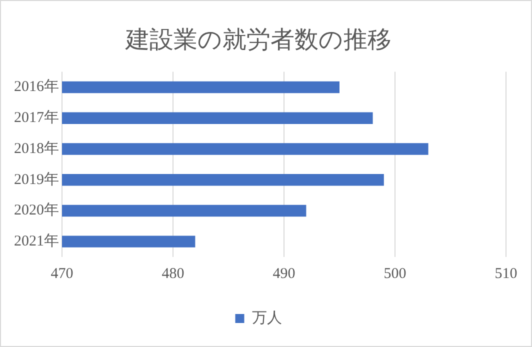 The height and width of the screenshot is (347, 532). Describe the element at coordinates (284, 274) in the screenshot. I see `x-tick-label: 490` at that location.